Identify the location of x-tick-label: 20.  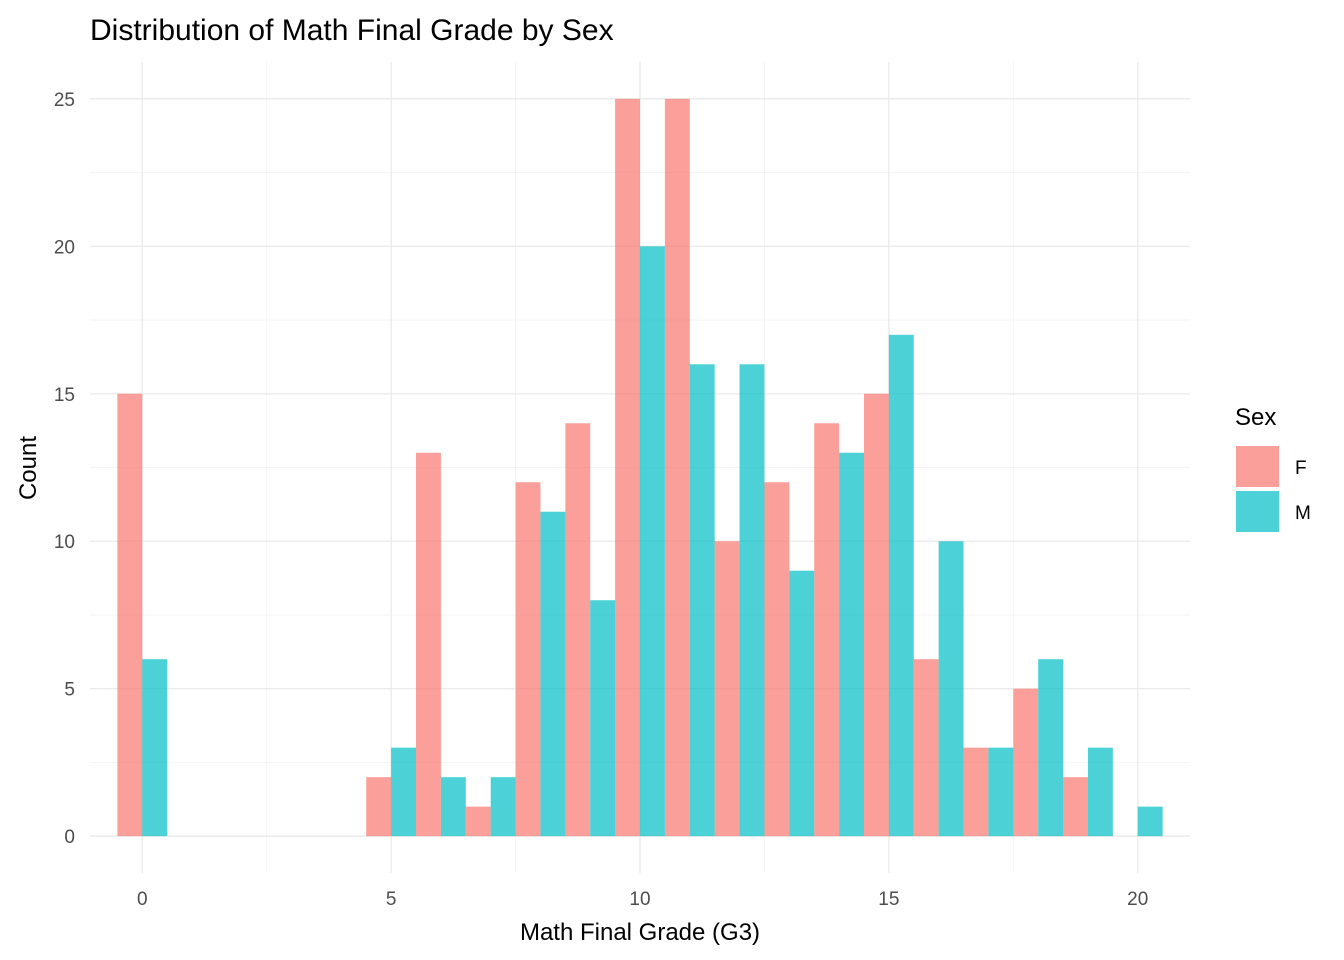
(1137, 899).